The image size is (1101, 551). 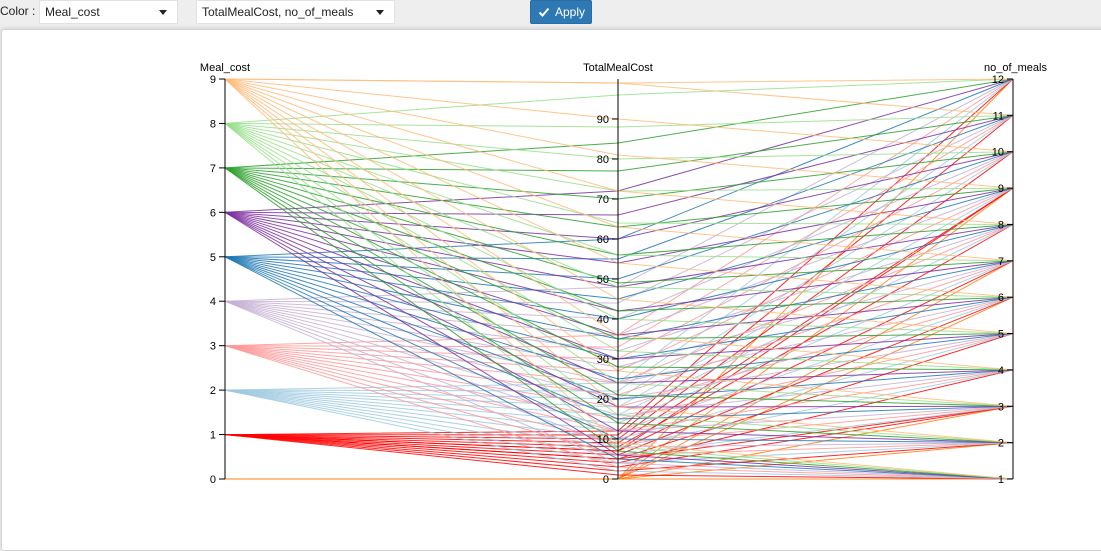 What do you see at coordinates (603, 280) in the screenshot?
I see `tick-label: 50` at bounding box center [603, 280].